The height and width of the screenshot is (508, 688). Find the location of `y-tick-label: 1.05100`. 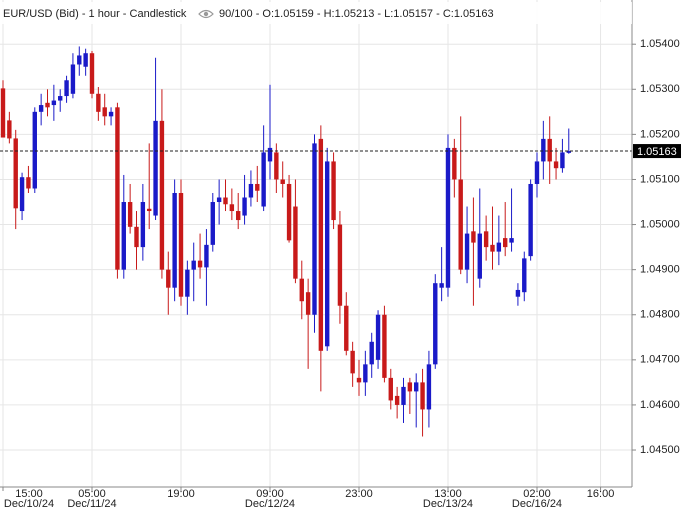

y-tick-label: 1.05100 is located at coordinates (660, 179).